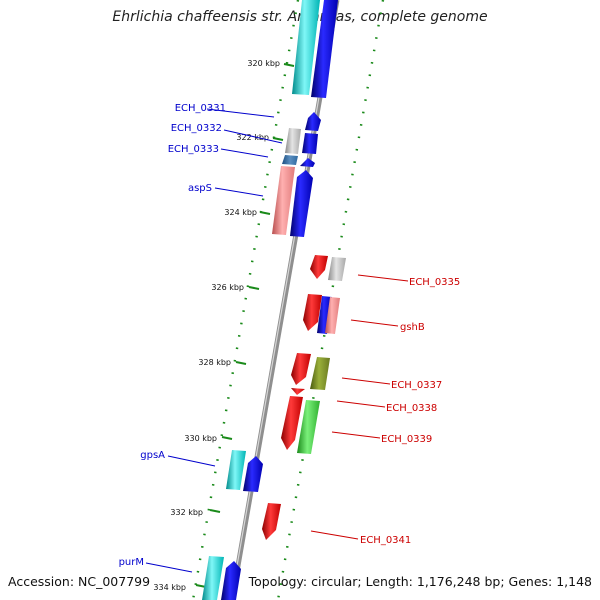 Image resolution: width=600 pixels, height=600 pixels. What do you see at coordinates (385, 271) in the screenshot?
I see `gene-ECH_0335: ECH_0335` at bounding box center [385, 271].